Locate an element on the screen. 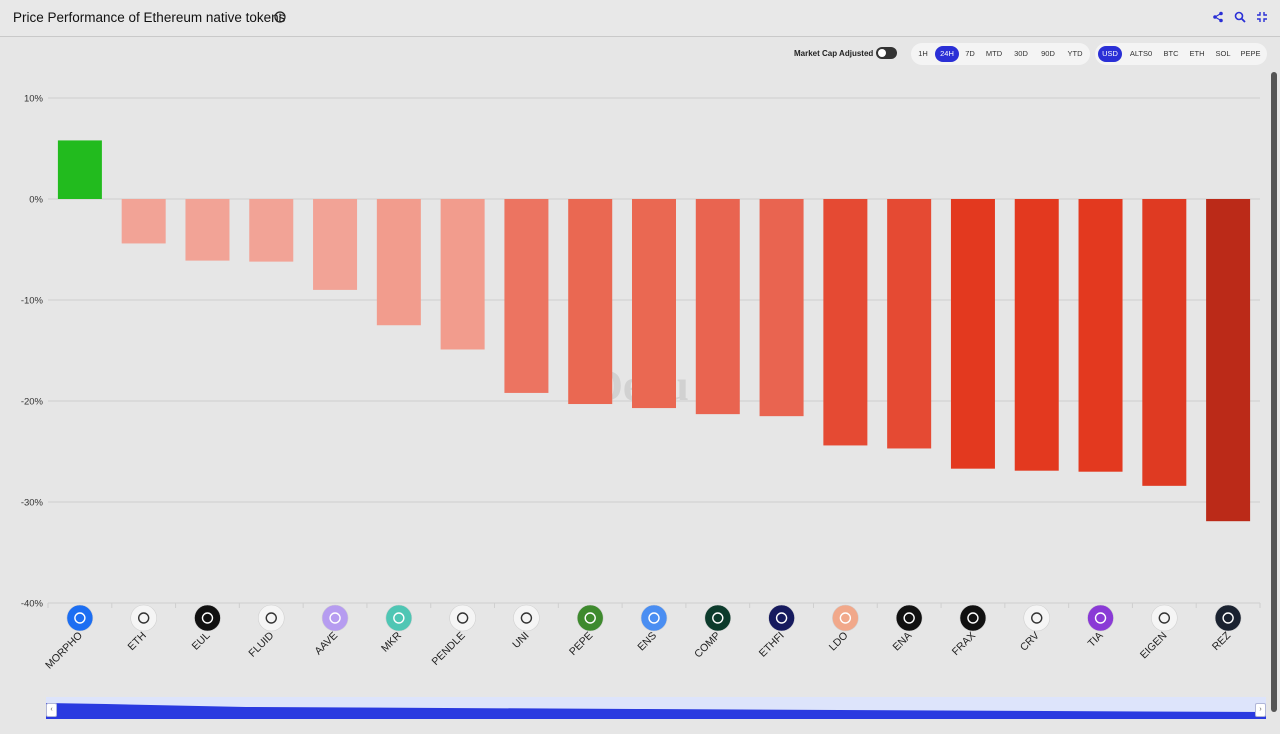 This screenshot has width=1280, height=734. tf-1h-button: 1H is located at coordinates (923, 53).